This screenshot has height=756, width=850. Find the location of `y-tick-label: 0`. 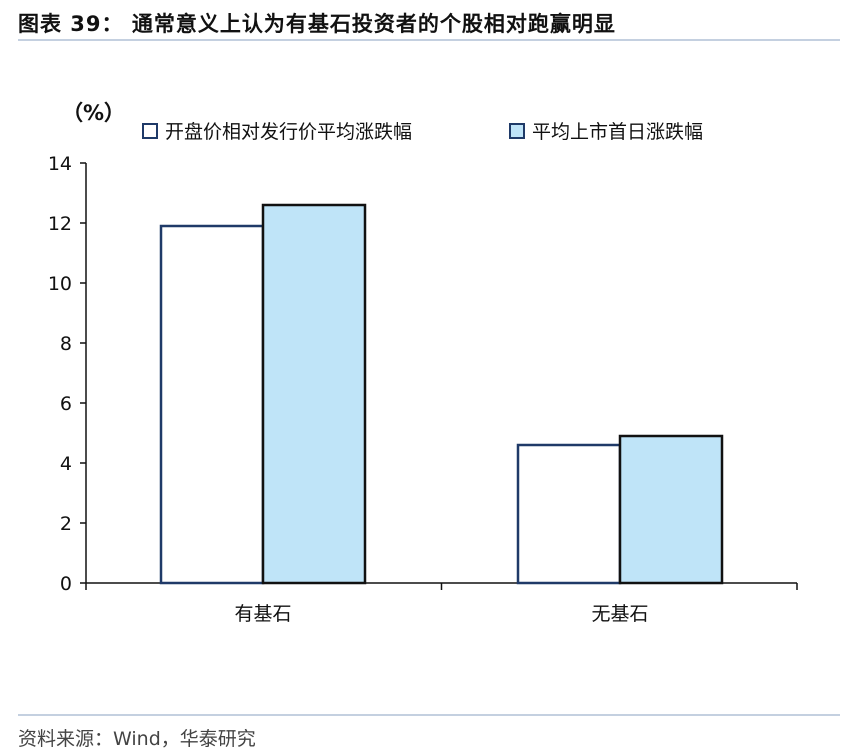

y-tick-label: 0 is located at coordinates (66, 584).